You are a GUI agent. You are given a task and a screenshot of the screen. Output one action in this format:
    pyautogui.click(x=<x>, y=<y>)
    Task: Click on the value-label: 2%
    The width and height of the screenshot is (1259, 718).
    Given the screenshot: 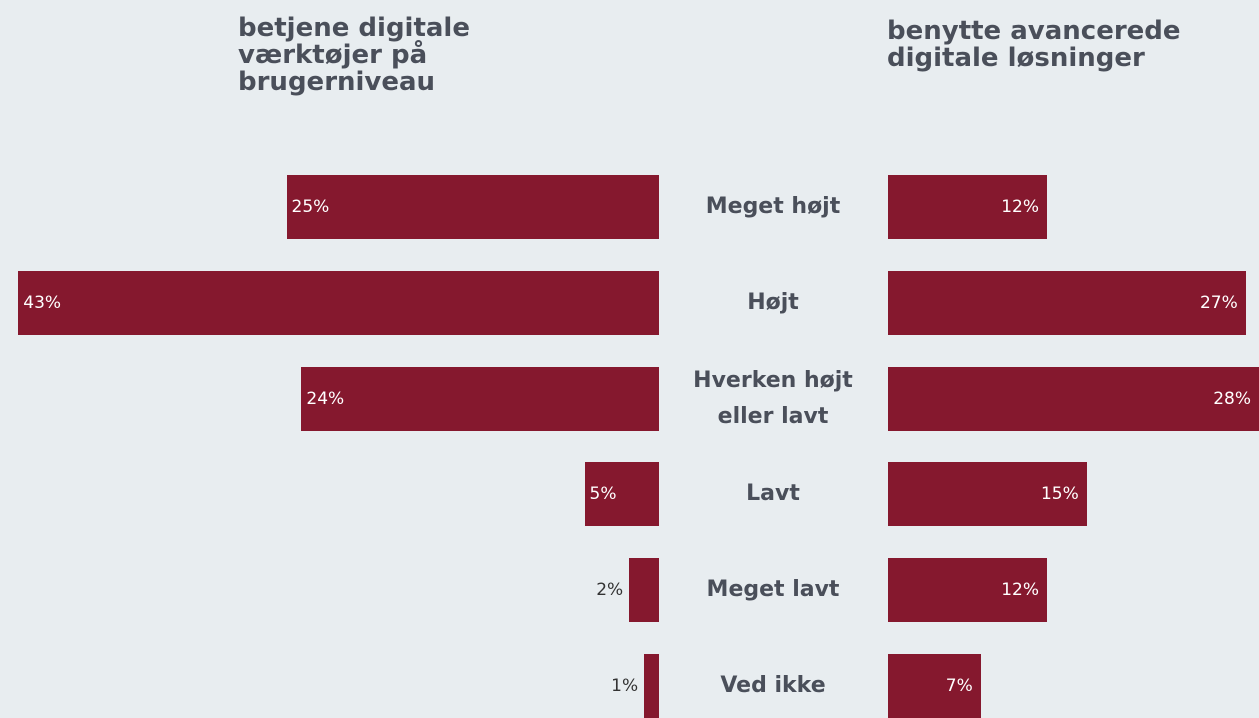 What is the action you would take?
    pyautogui.click(x=610, y=590)
    